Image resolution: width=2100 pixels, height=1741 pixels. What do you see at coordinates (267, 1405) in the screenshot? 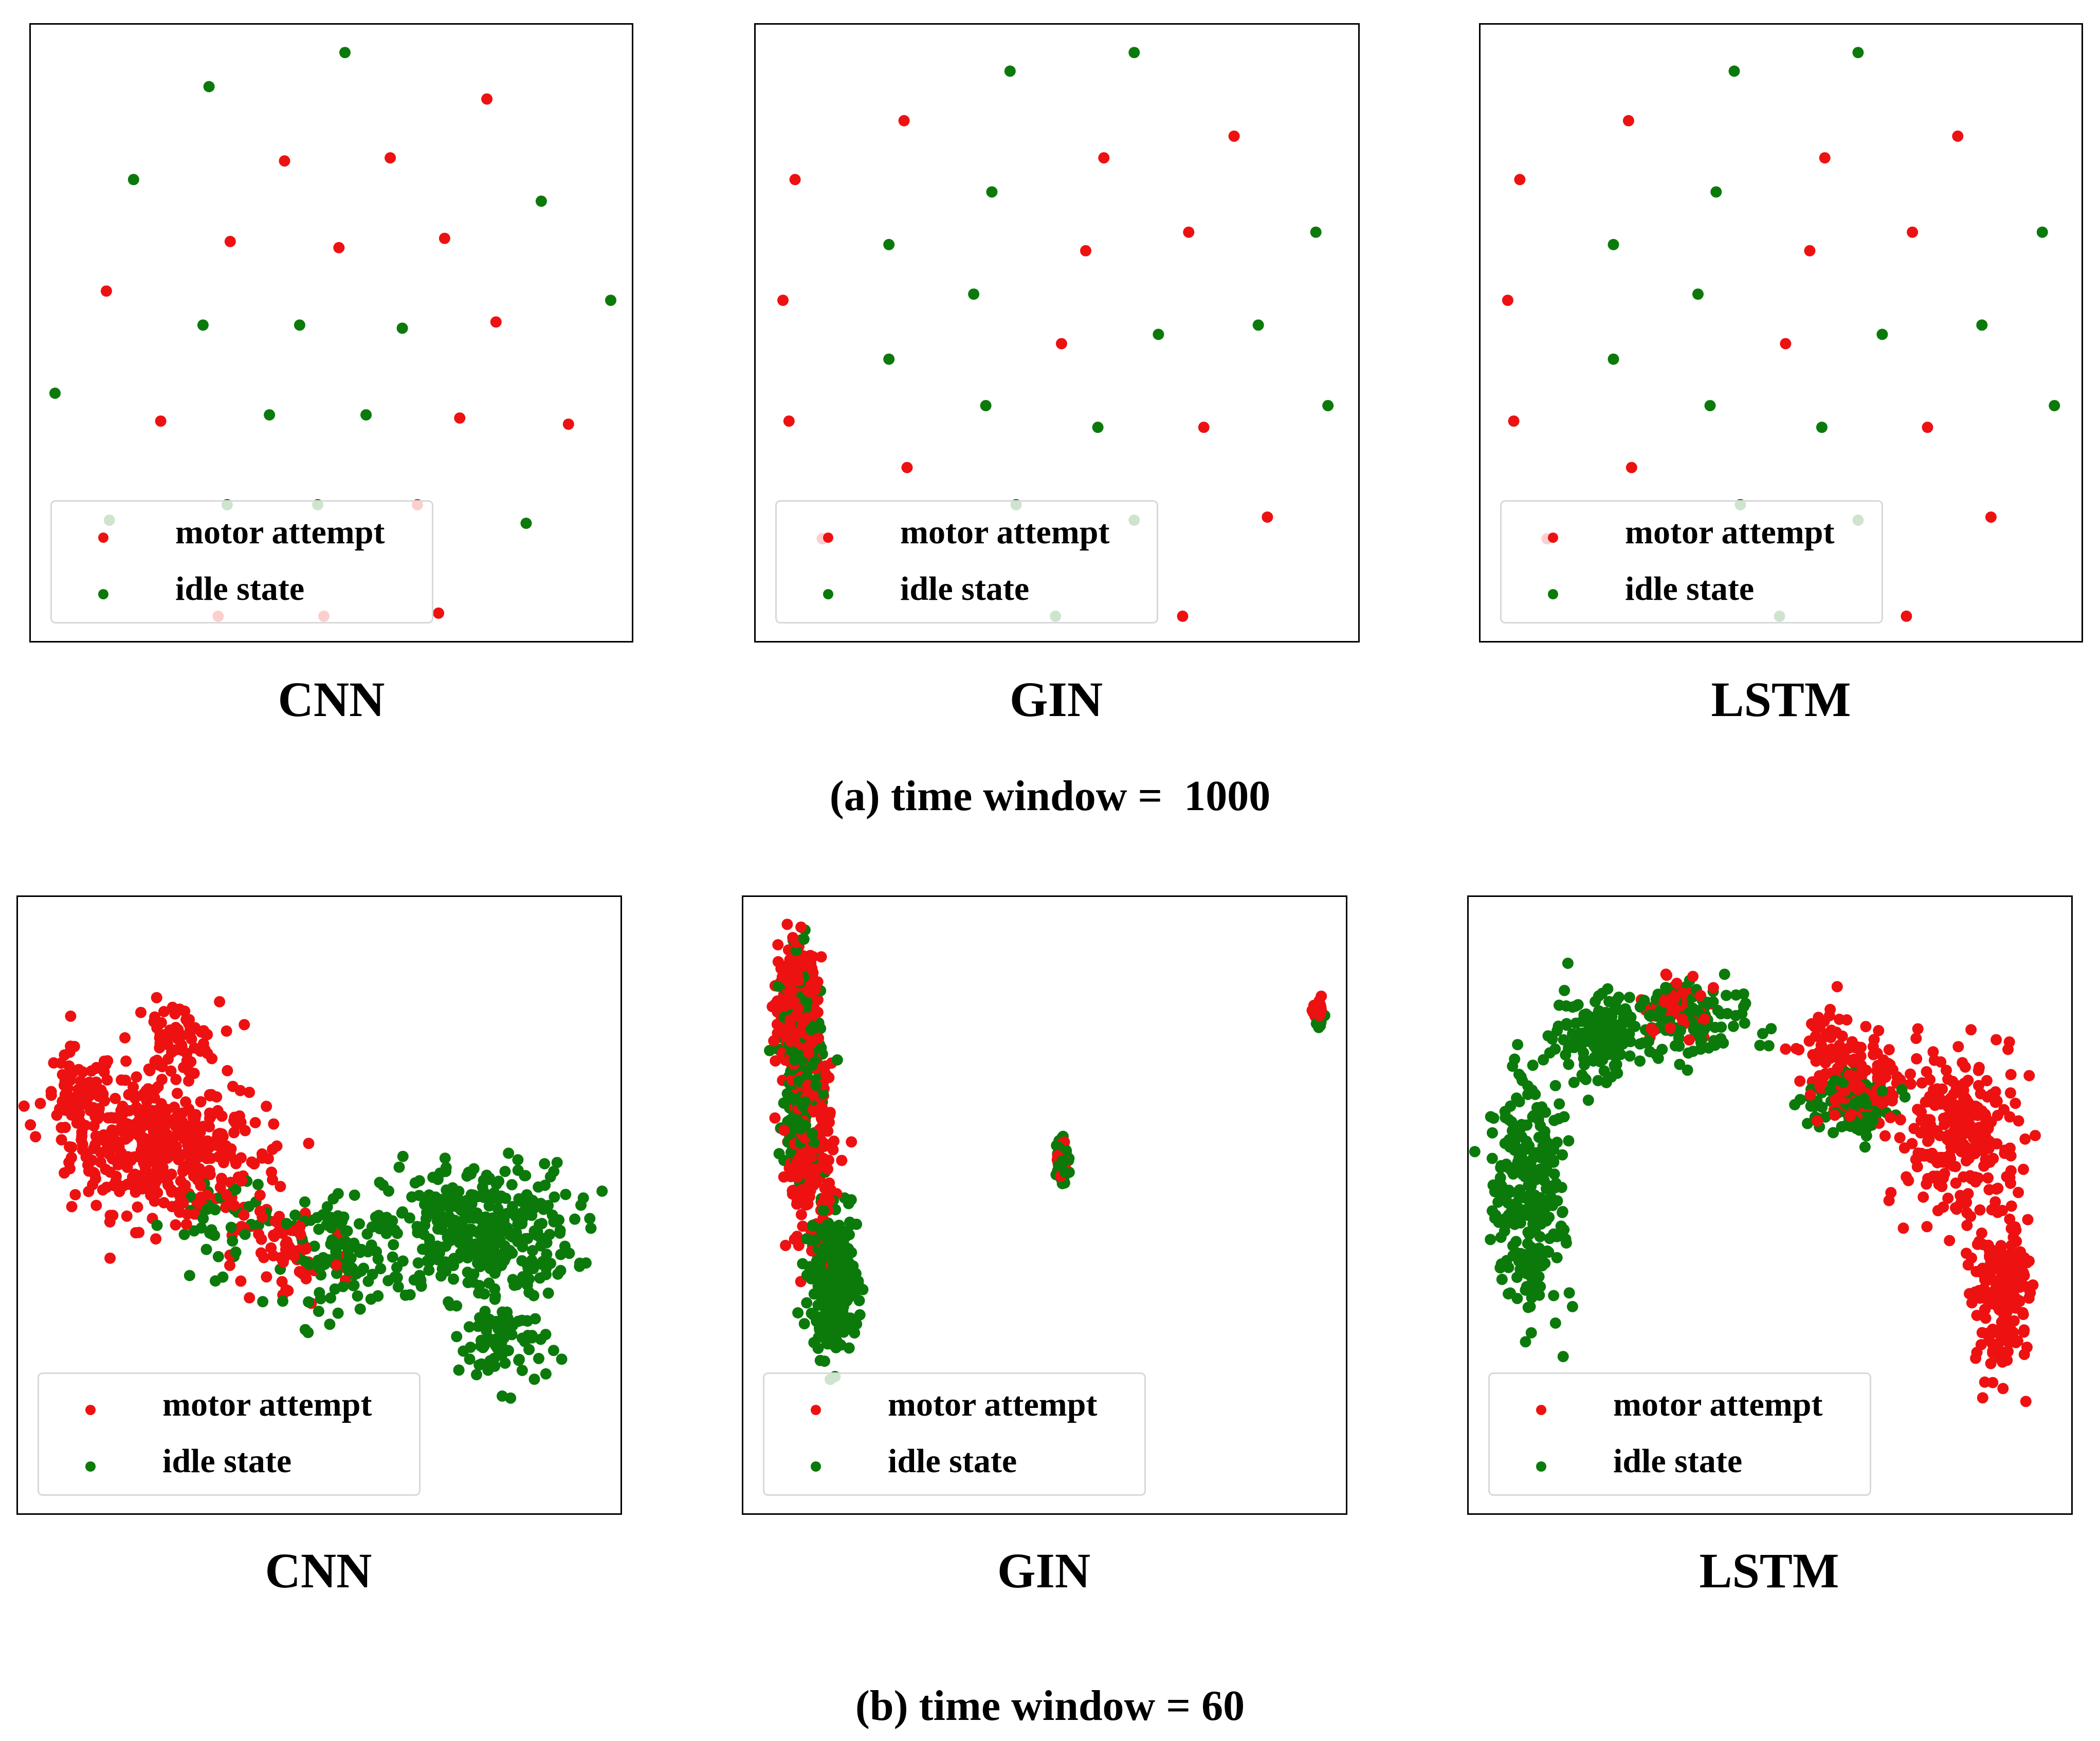
I see `legend-label-motor: motor attempt` at bounding box center [267, 1405].